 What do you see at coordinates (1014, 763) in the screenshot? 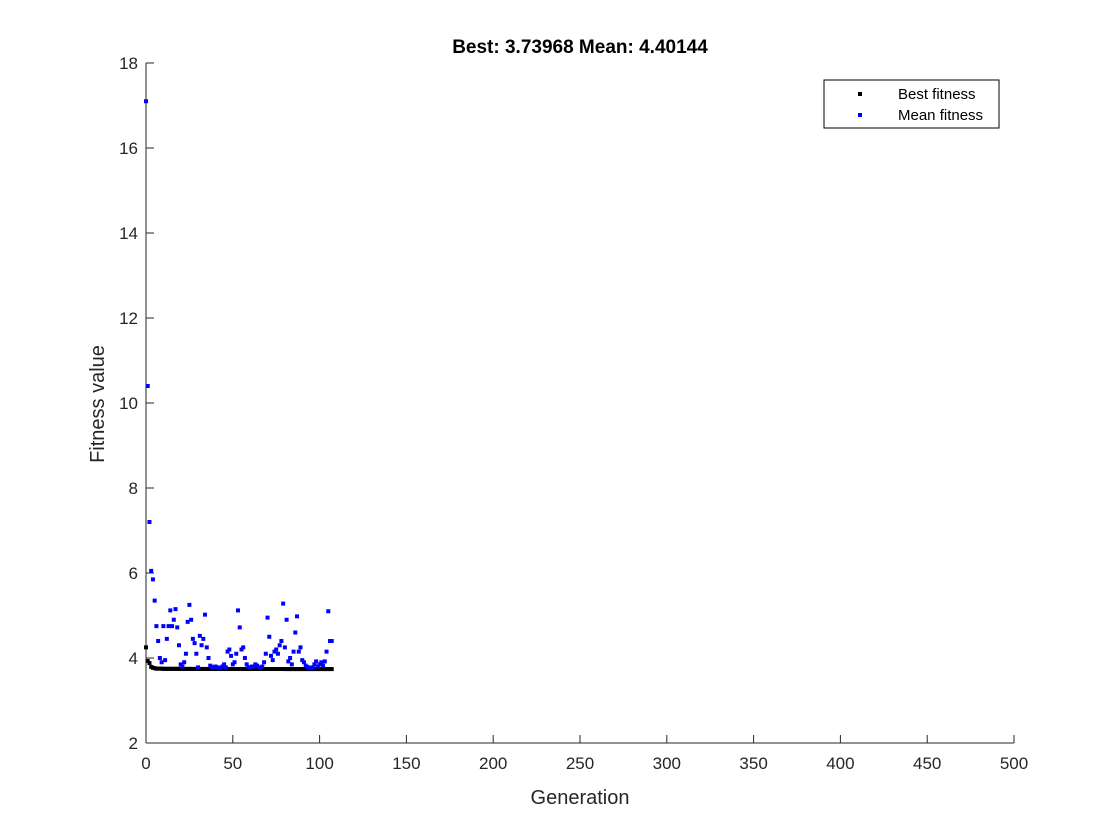
I see `x-tick-label: 500` at bounding box center [1014, 763].